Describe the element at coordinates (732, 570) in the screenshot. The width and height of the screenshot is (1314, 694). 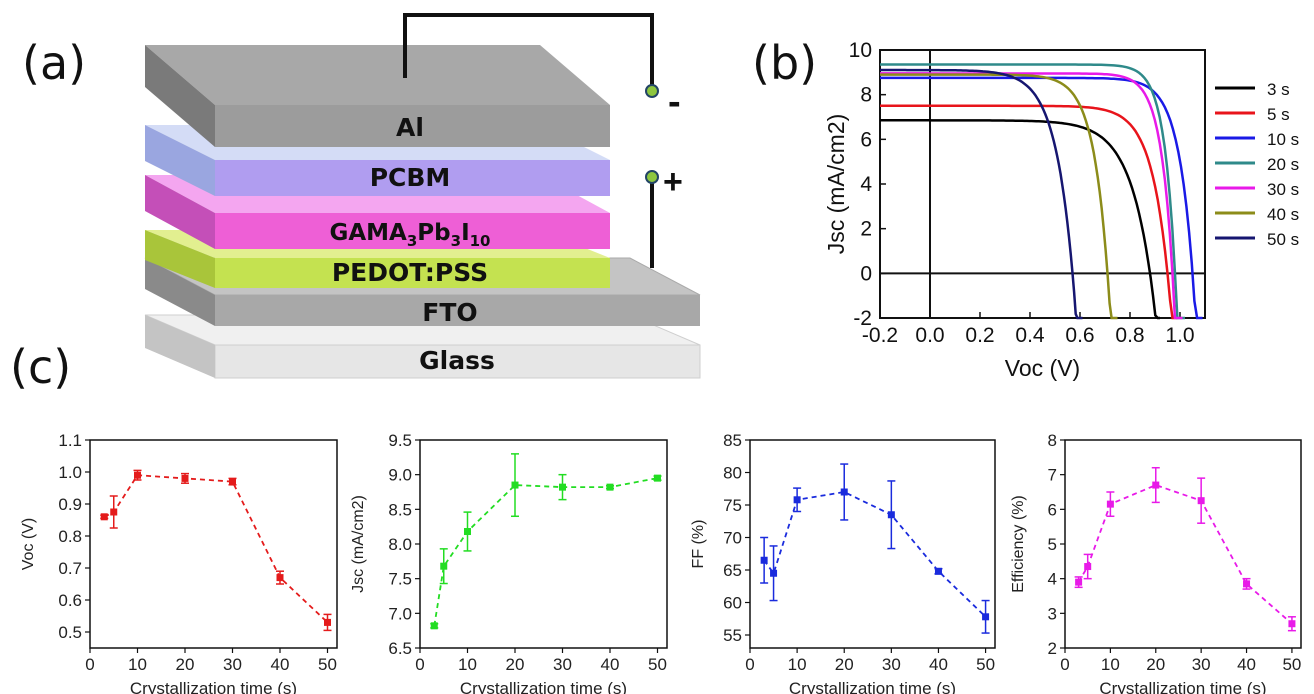
I see `y-tick-label: 65` at that location.